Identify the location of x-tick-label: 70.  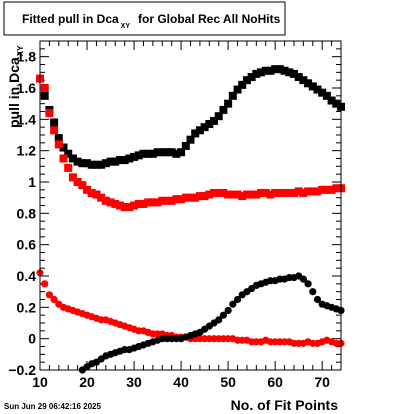
(322, 382).